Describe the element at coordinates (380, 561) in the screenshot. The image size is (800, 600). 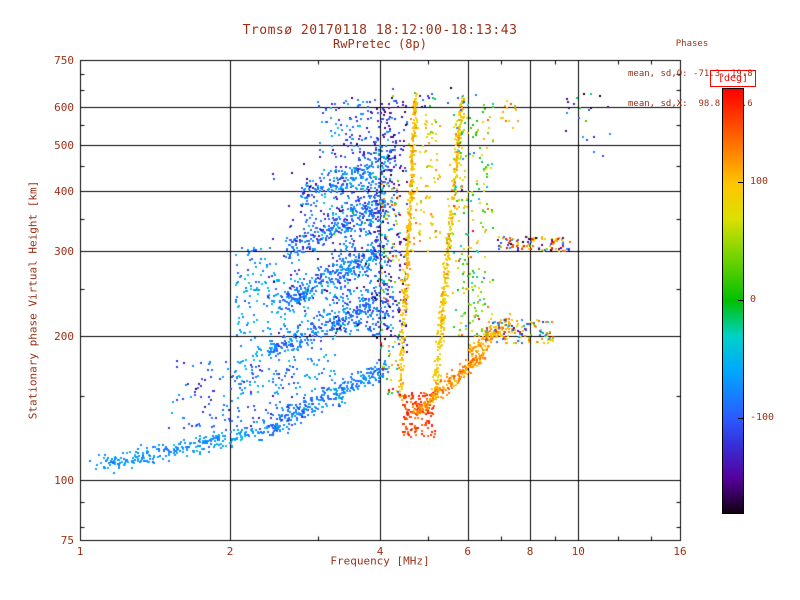
I see `x-axis-label: Frequency [MHz]` at that location.